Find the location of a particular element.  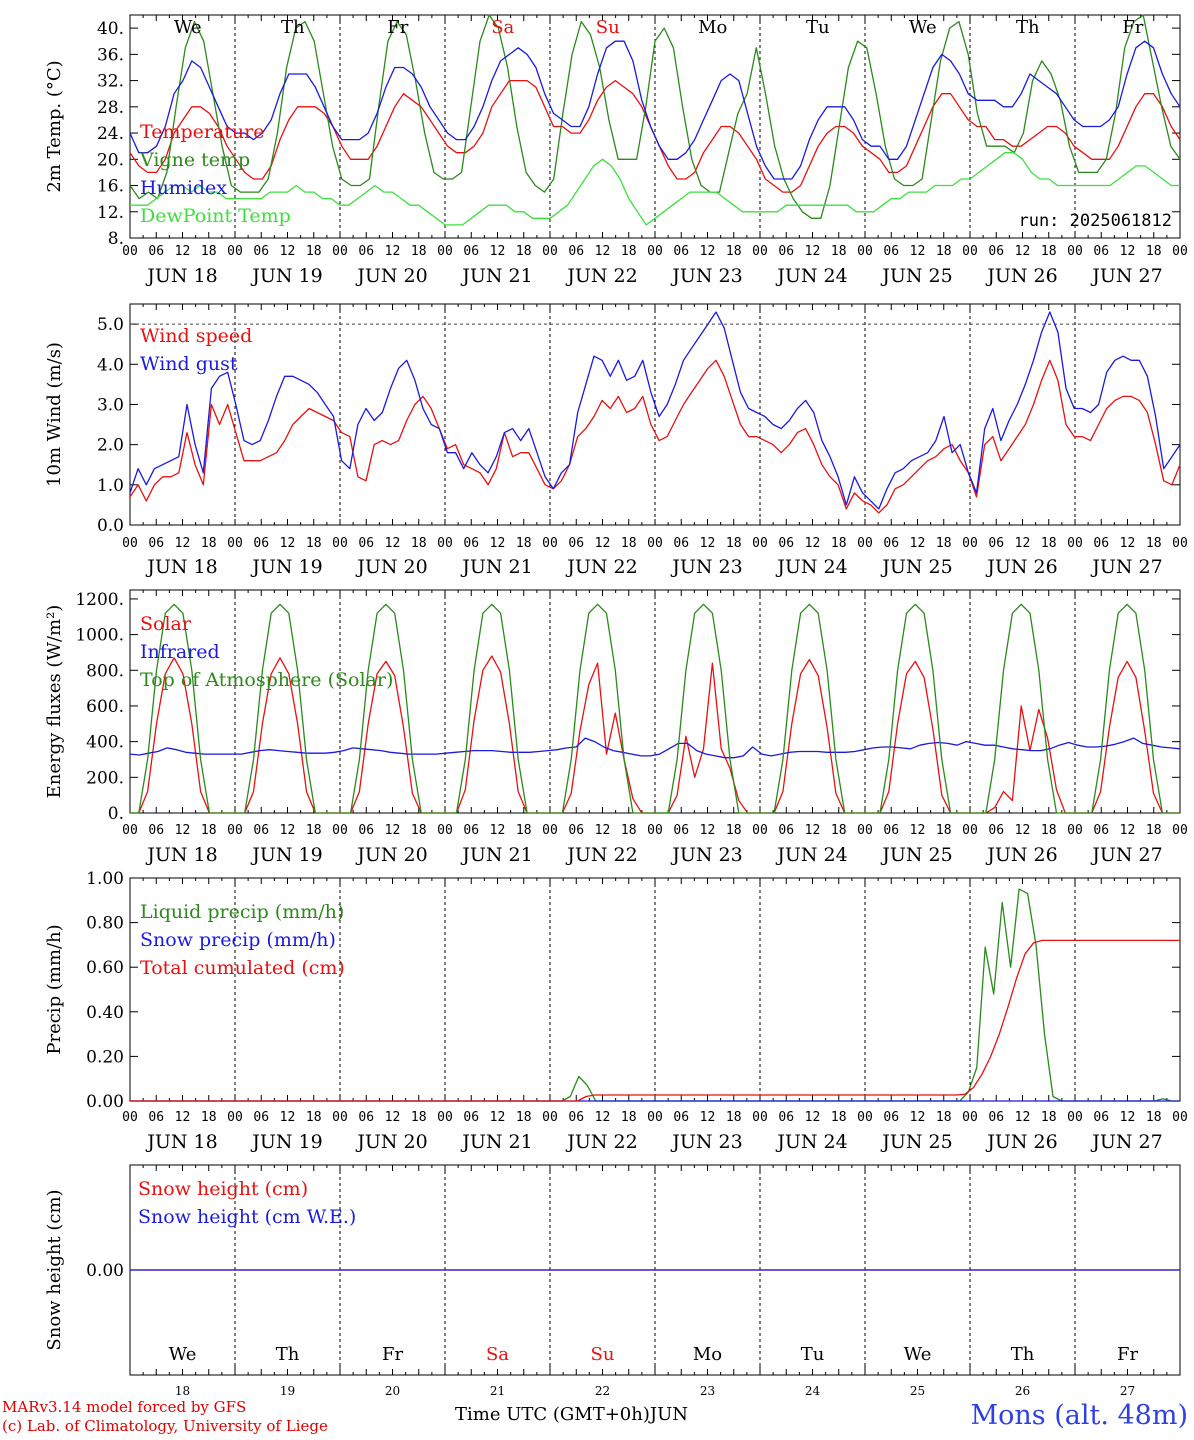

y-tick-label: 1.00 is located at coordinates (105, 879).